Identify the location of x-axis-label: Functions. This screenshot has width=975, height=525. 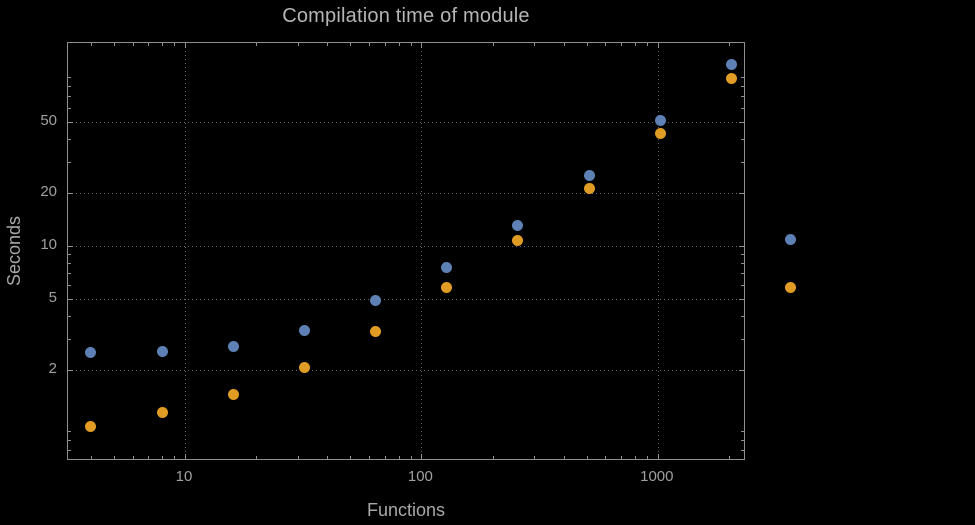
(406, 510).